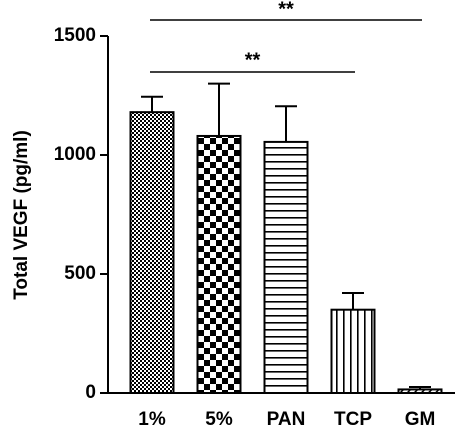  What do you see at coordinates (90, 392) in the screenshot?
I see `y-tick-label: 0` at bounding box center [90, 392].